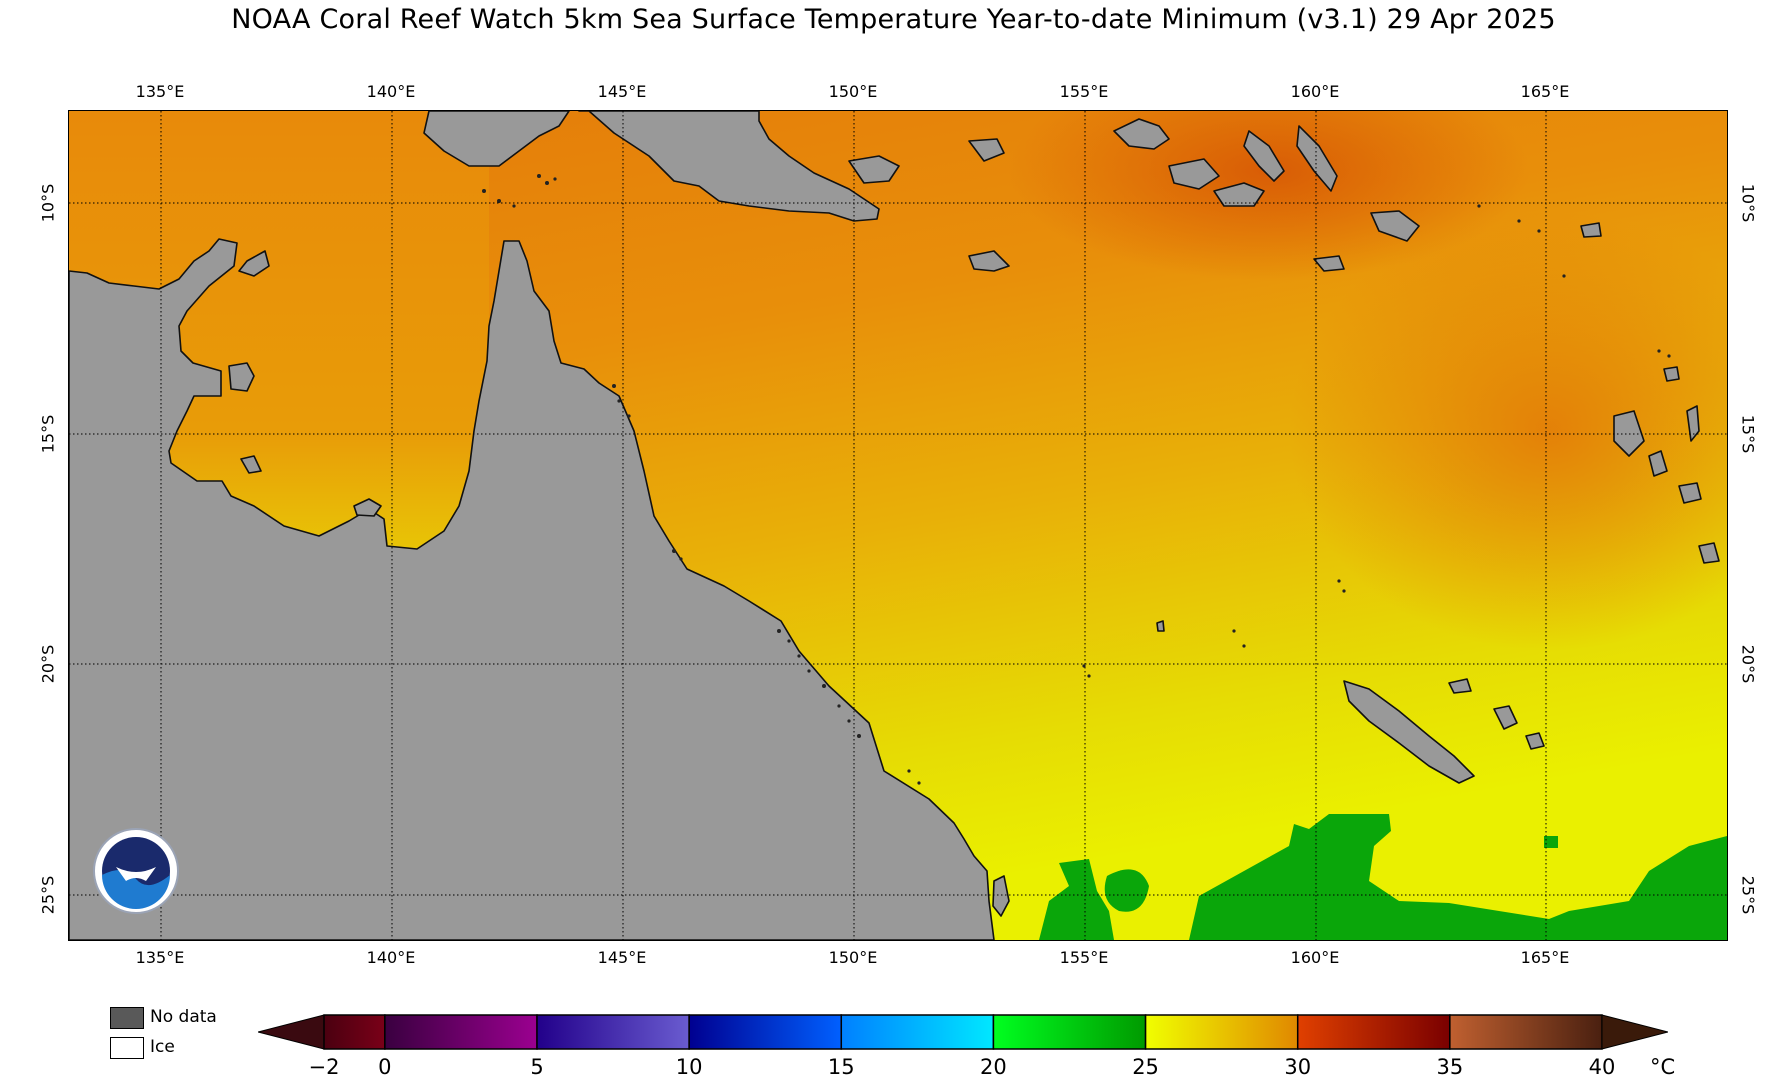 The height and width of the screenshot is (1085, 1787). Describe the element at coordinates (241, 377) in the screenshot. I see `groote-eylandt` at that location.